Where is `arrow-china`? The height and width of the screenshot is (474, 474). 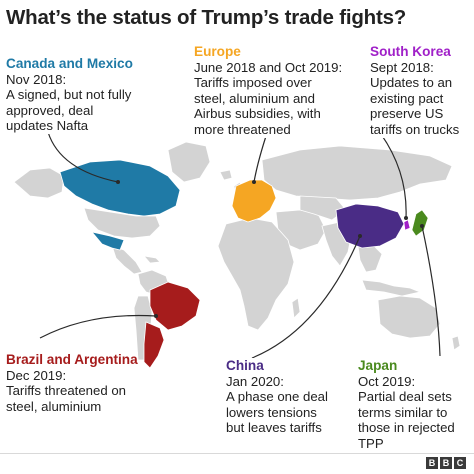
arrow-china is located at coordinates (306, 297).